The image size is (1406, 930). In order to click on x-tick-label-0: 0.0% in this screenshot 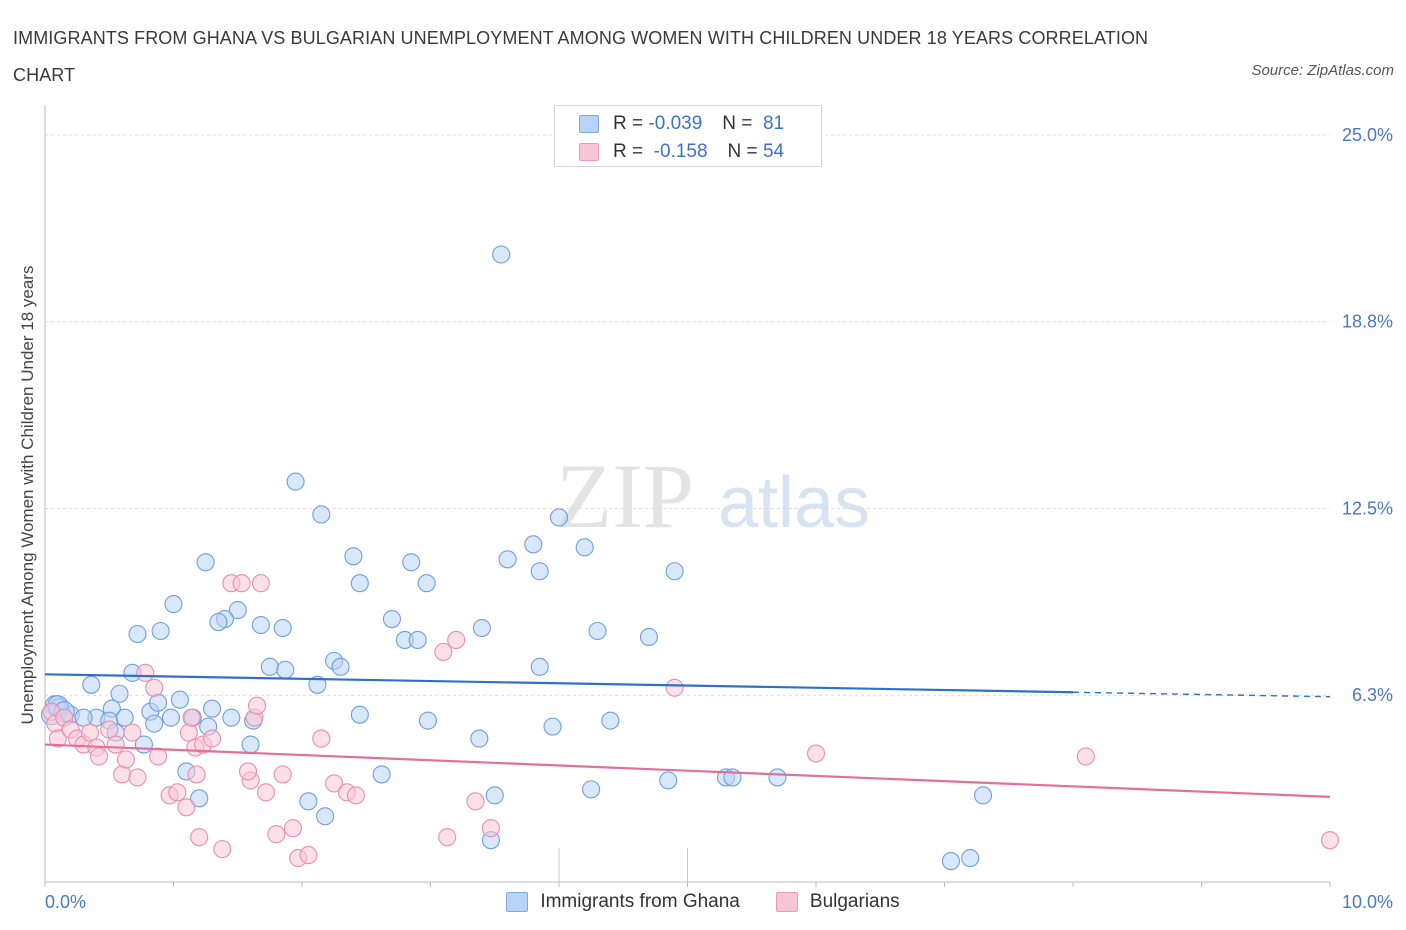, I will do `click(65, 902)`.